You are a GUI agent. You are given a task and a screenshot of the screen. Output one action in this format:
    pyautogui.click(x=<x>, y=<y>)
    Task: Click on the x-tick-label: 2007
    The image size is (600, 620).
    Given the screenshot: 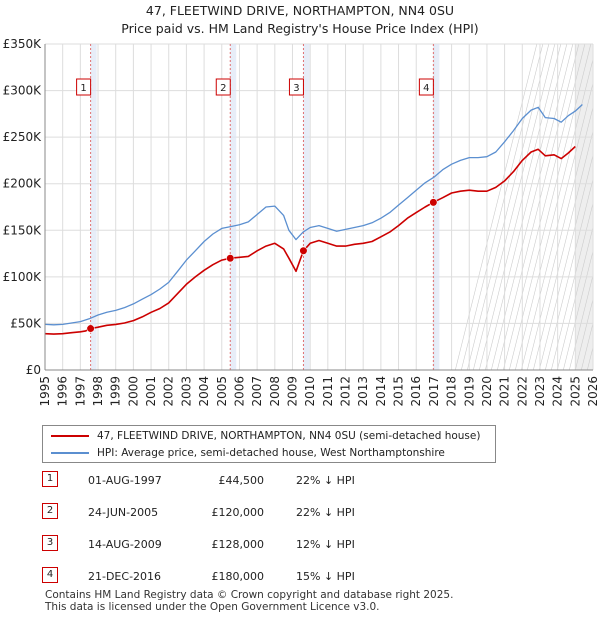 What is the action you would take?
    pyautogui.click(x=257, y=391)
    